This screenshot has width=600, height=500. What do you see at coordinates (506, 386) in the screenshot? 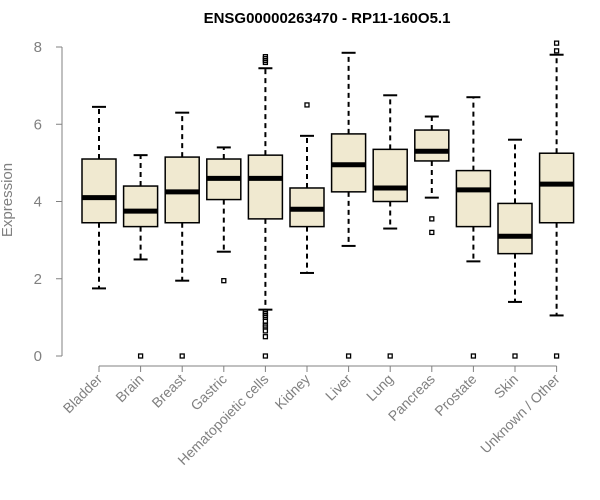
I see `x-tick-label: Skin` at bounding box center [506, 386].